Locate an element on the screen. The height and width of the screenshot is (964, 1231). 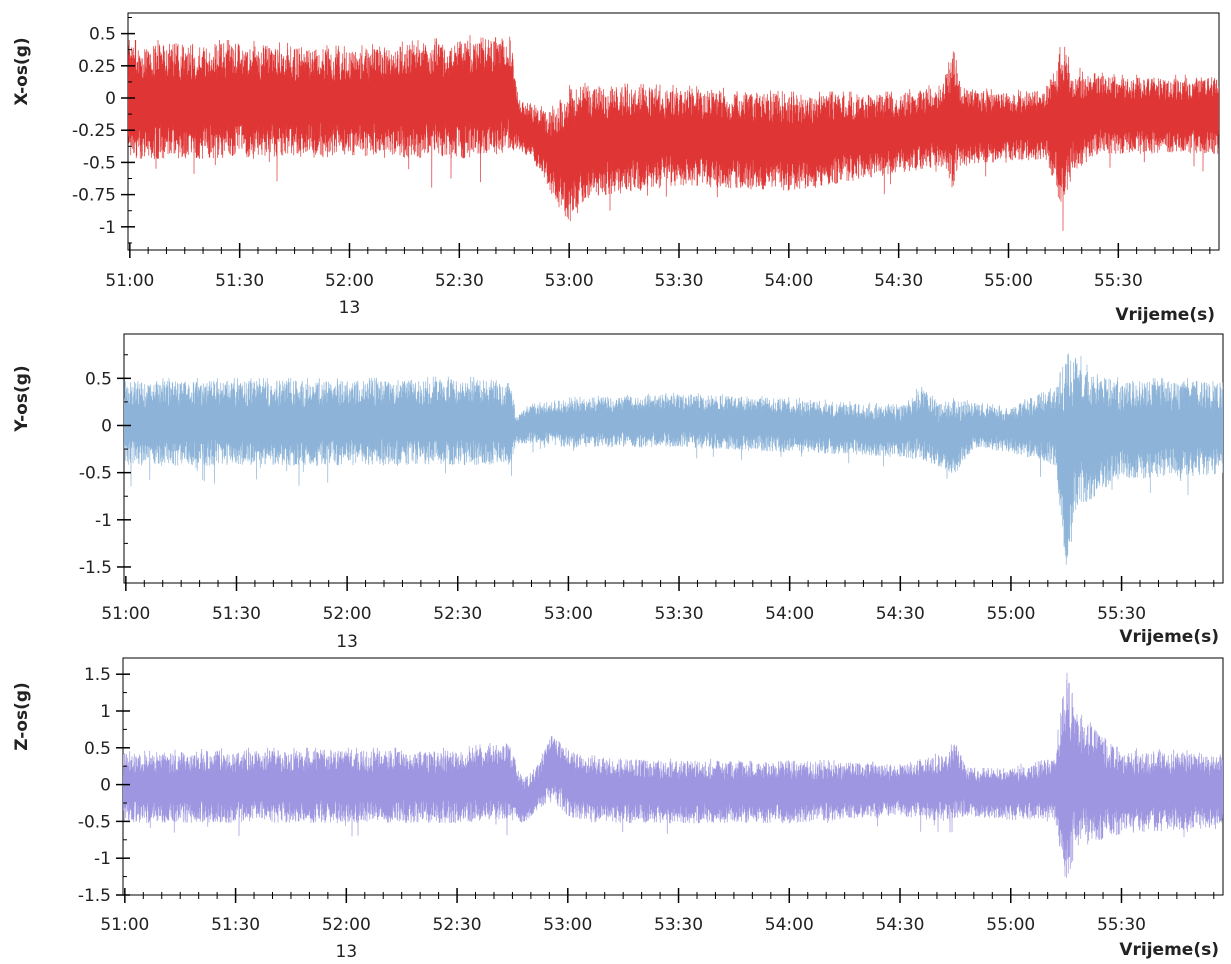
y-axis-title: X-os(g) is located at coordinates (22, 71).